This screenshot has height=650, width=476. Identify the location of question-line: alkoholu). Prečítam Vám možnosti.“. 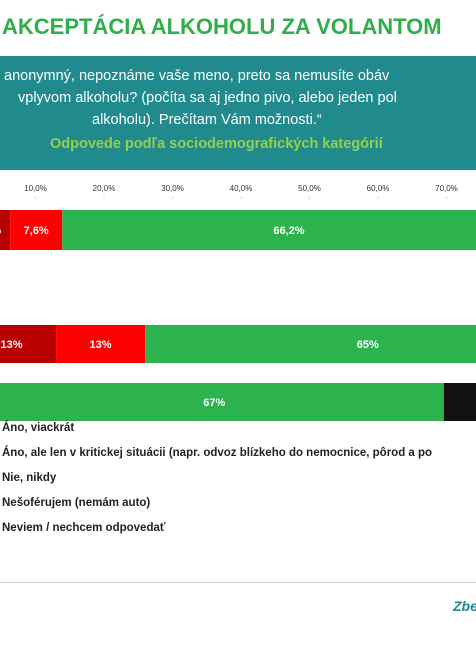
(207, 120).